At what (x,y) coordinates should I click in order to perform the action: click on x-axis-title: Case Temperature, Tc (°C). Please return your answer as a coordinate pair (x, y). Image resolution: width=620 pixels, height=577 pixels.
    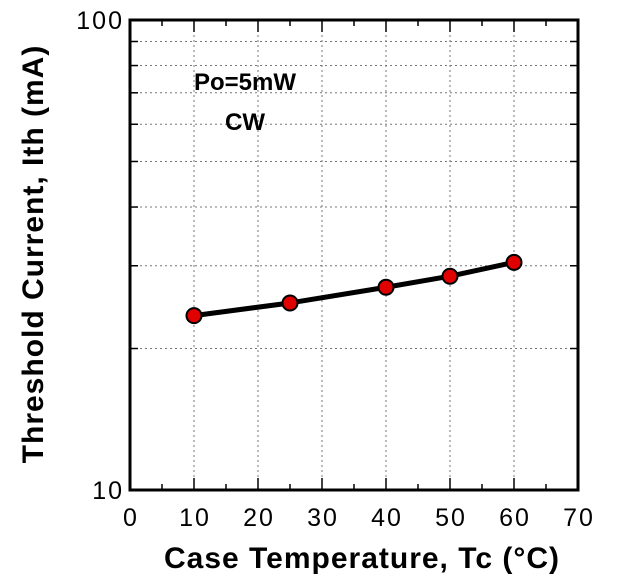
    Looking at the image, I should click on (362, 558).